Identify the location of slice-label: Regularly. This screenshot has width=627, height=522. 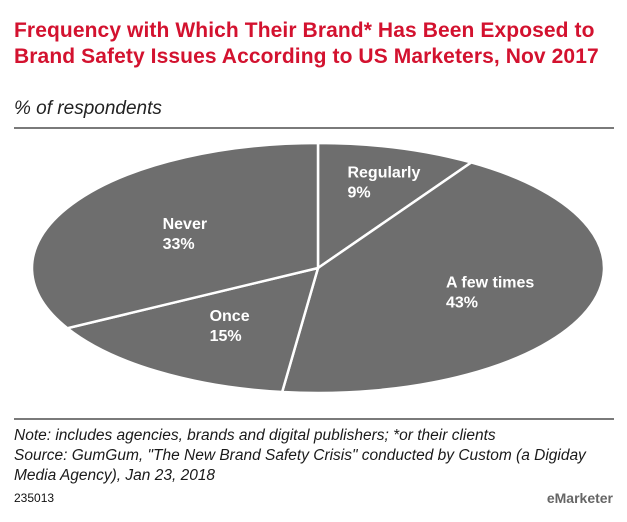
(383, 173).